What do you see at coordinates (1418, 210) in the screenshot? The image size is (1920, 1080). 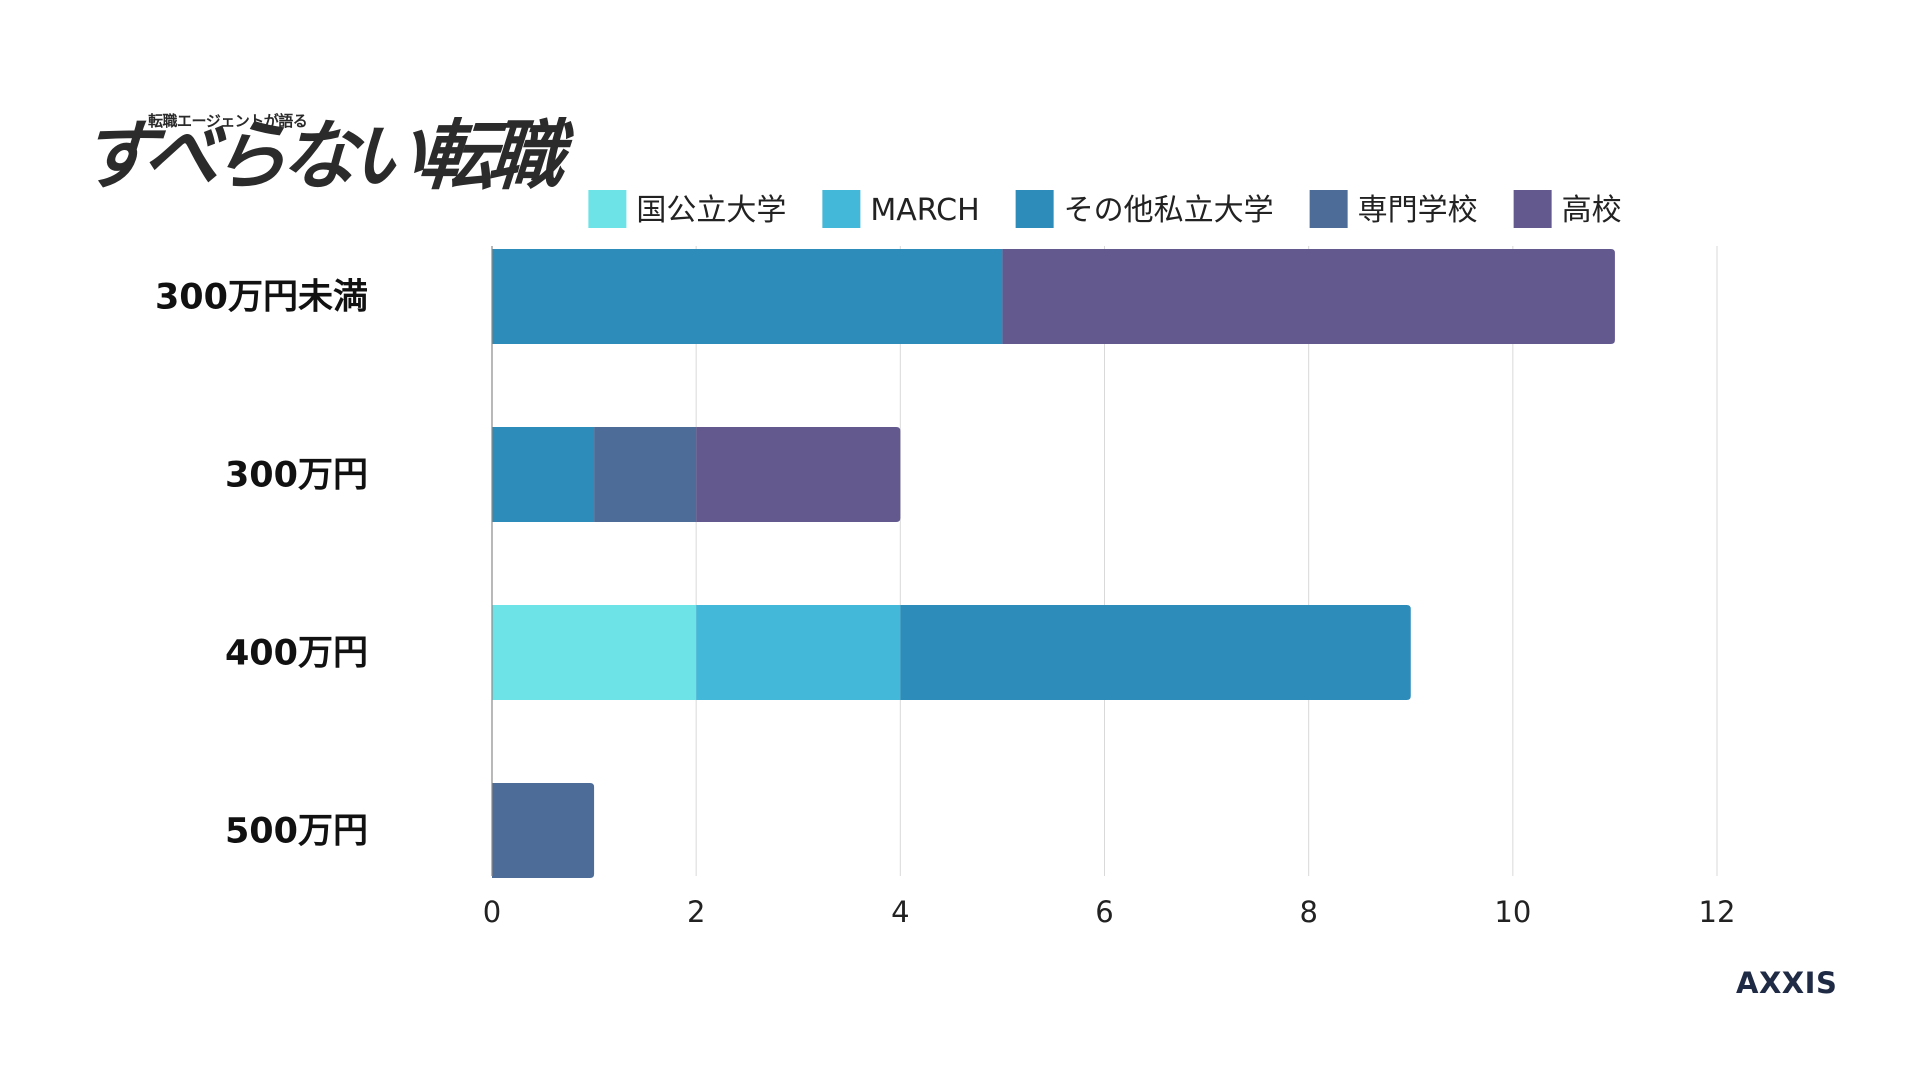 I see `legend-label: 専門学校` at bounding box center [1418, 210].